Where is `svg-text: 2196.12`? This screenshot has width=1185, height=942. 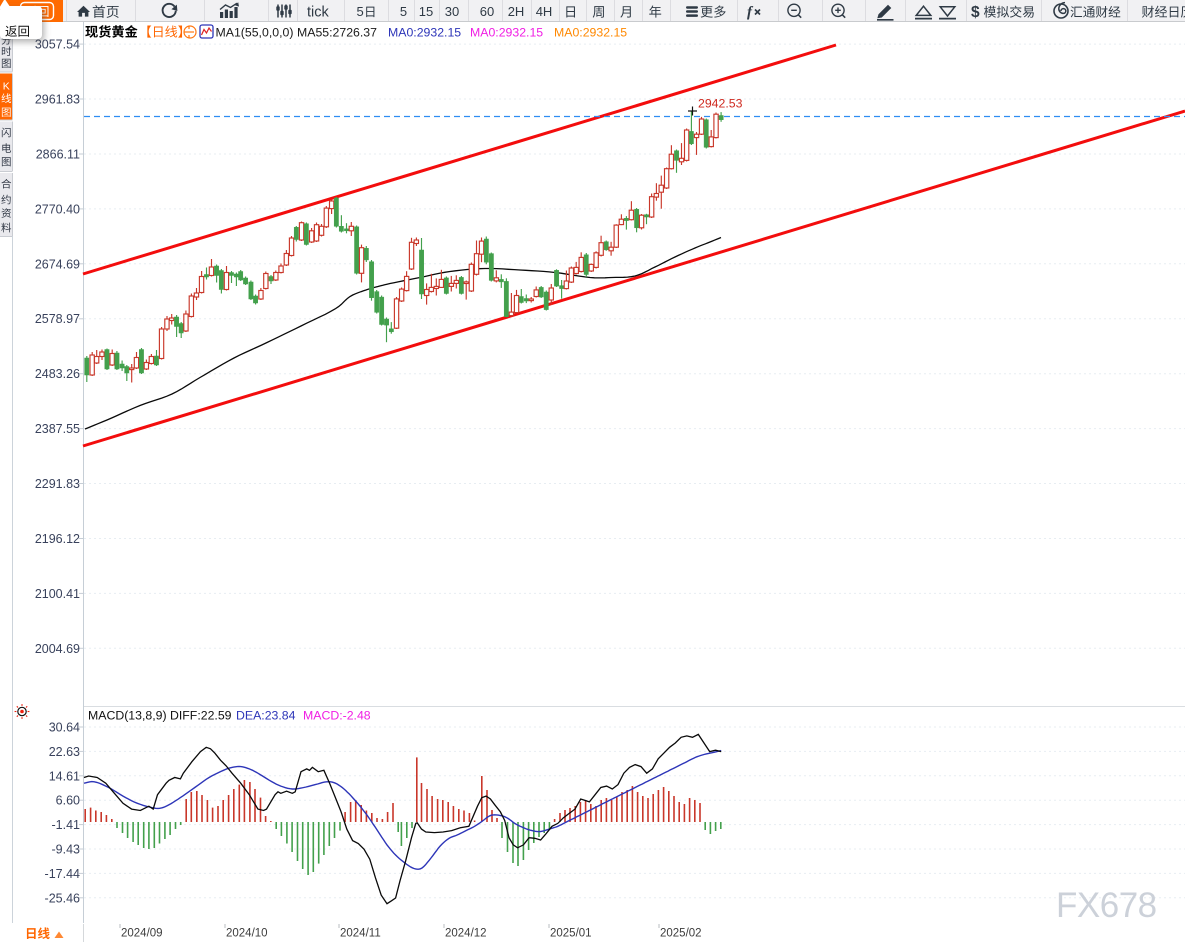
svg-text: 2196.12 is located at coordinates (57, 539).